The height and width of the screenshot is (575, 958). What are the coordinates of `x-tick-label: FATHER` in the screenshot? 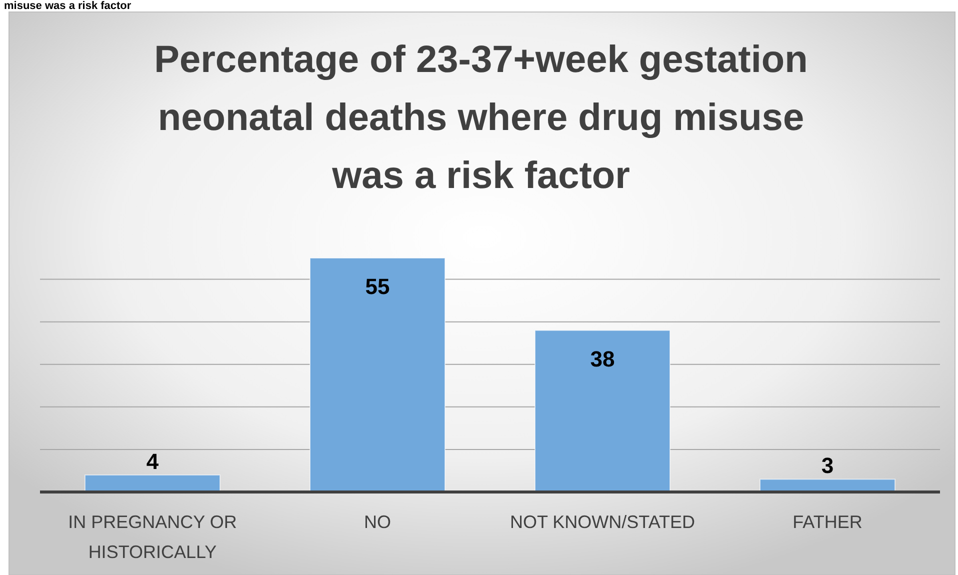 It's located at (827, 522).